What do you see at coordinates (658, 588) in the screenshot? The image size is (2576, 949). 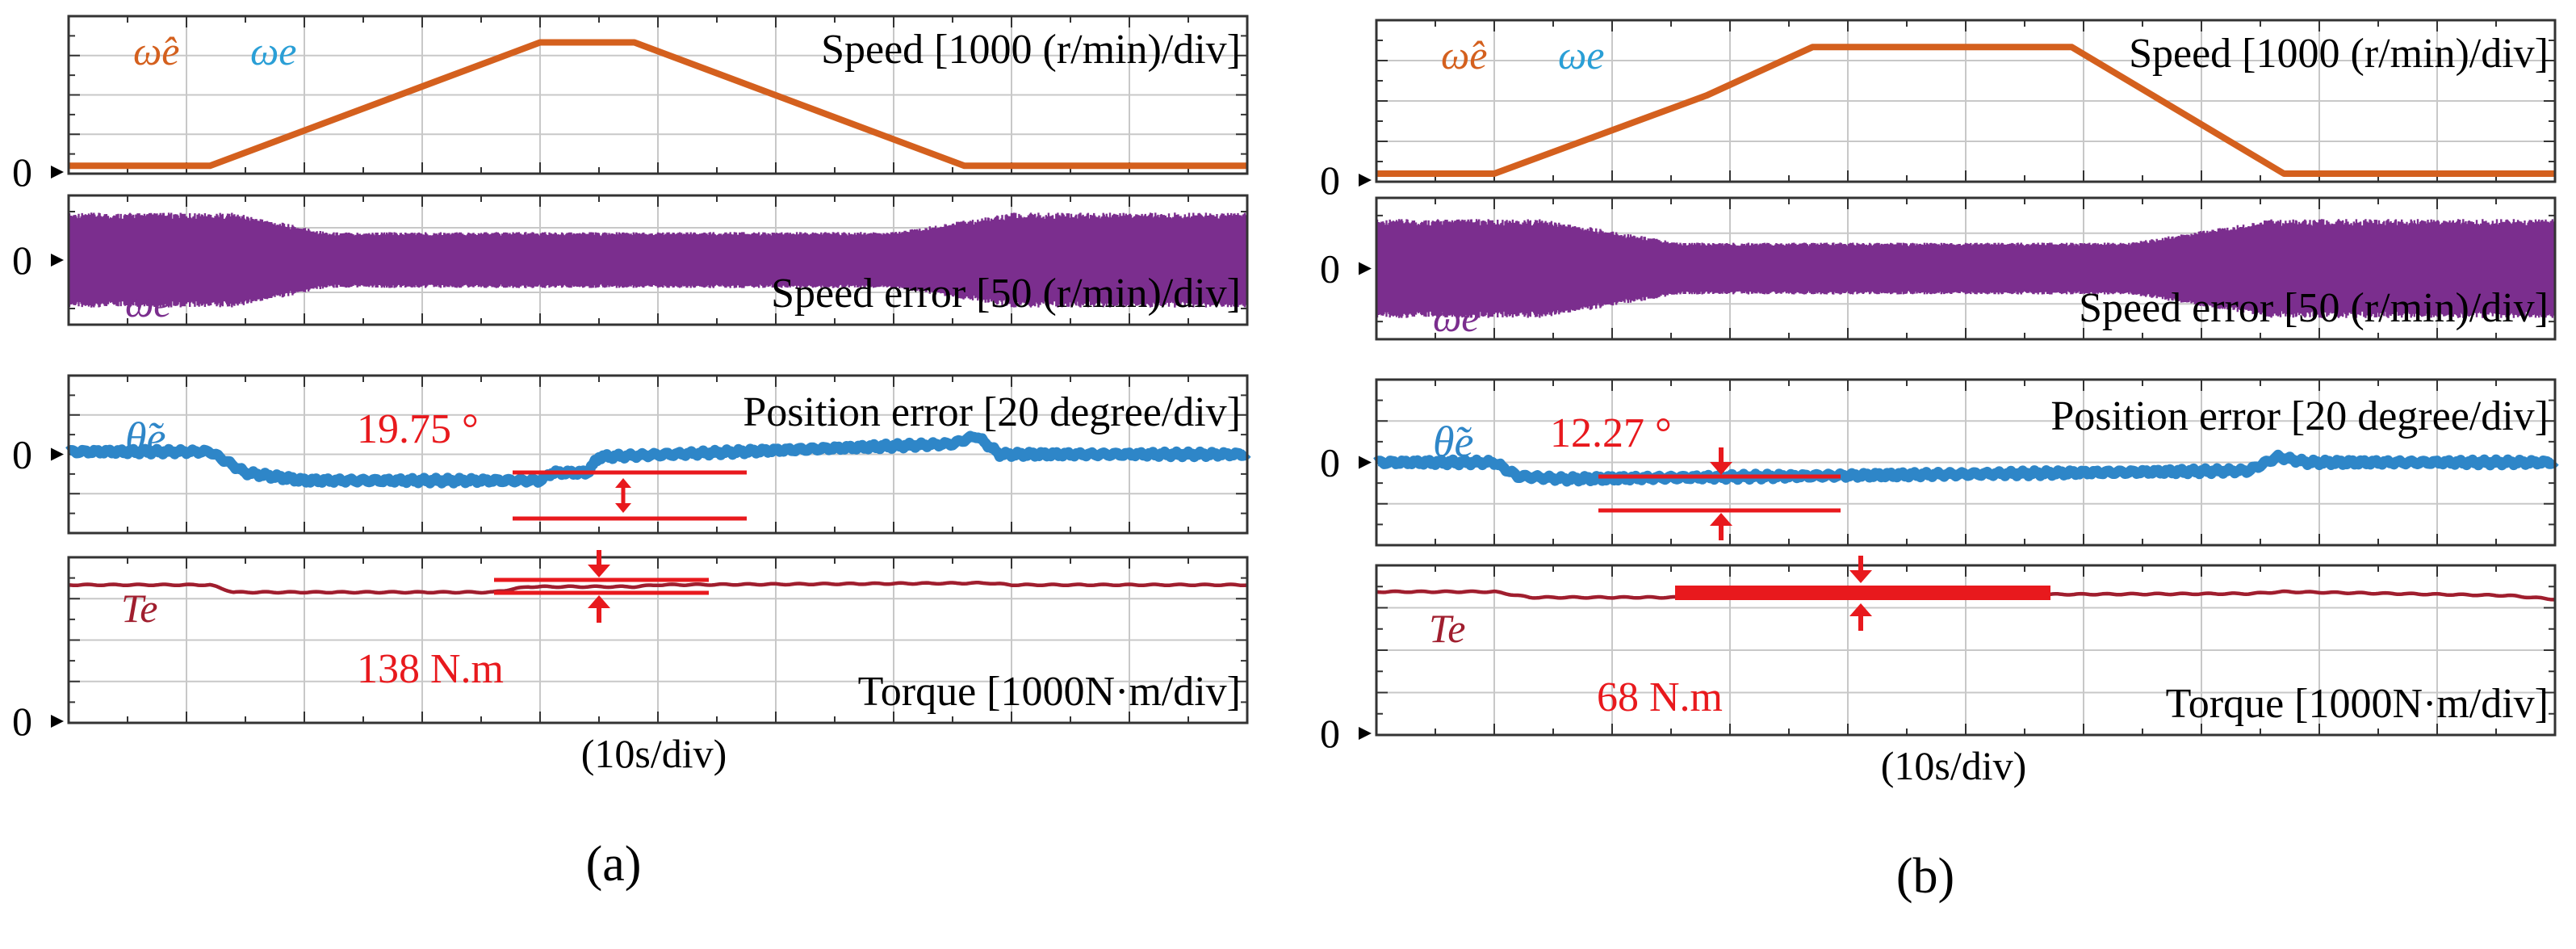 I see `torque-trace` at bounding box center [658, 588].